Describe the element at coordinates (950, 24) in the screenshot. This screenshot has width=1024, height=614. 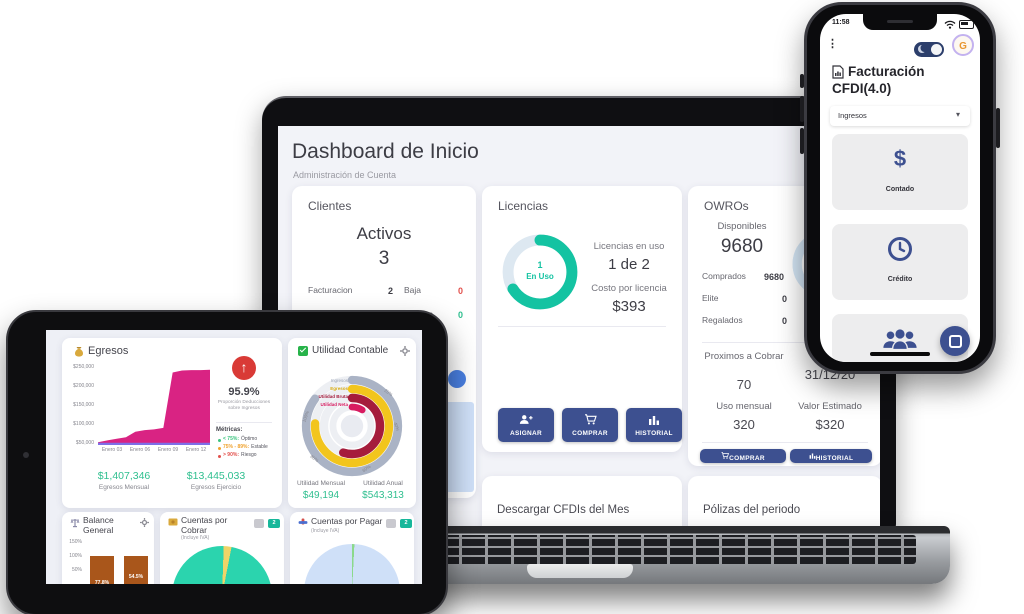
I see `wifi-icon` at that location.